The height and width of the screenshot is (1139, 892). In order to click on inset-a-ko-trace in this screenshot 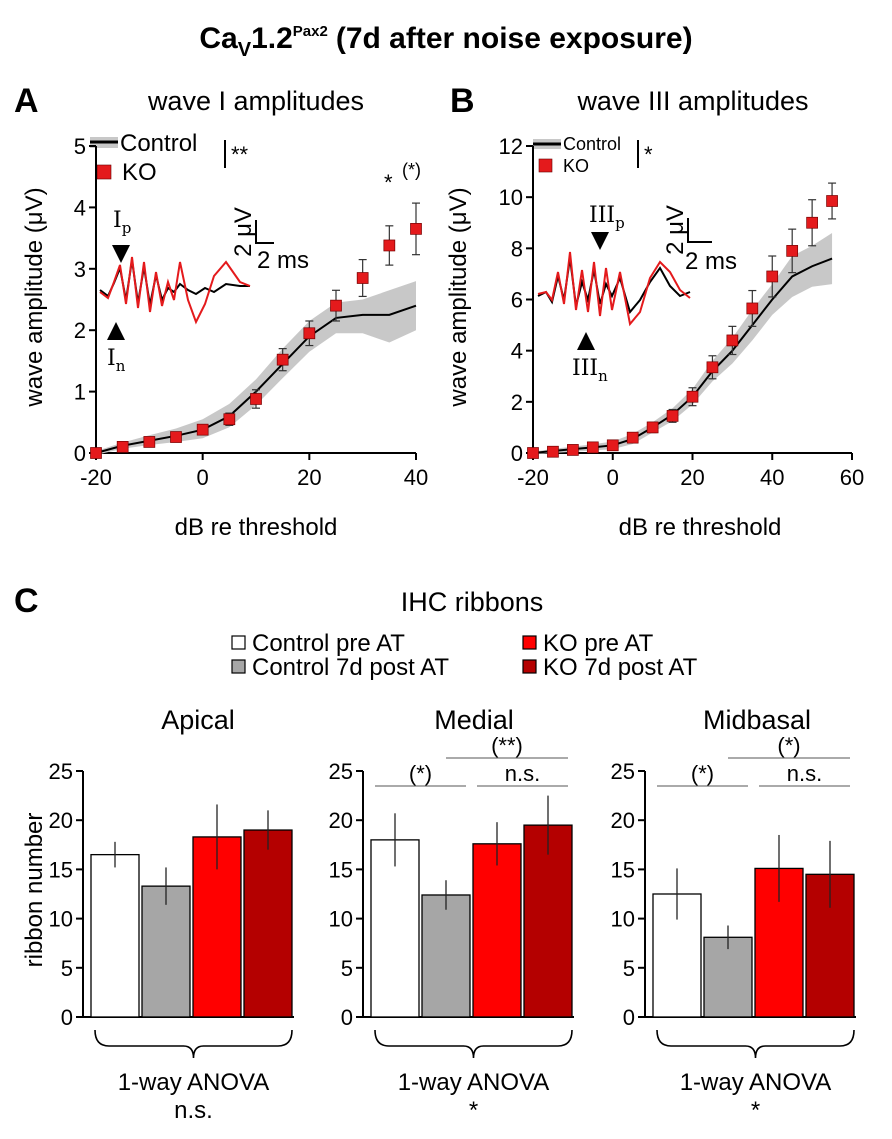, I will do `click(175, 290)`.